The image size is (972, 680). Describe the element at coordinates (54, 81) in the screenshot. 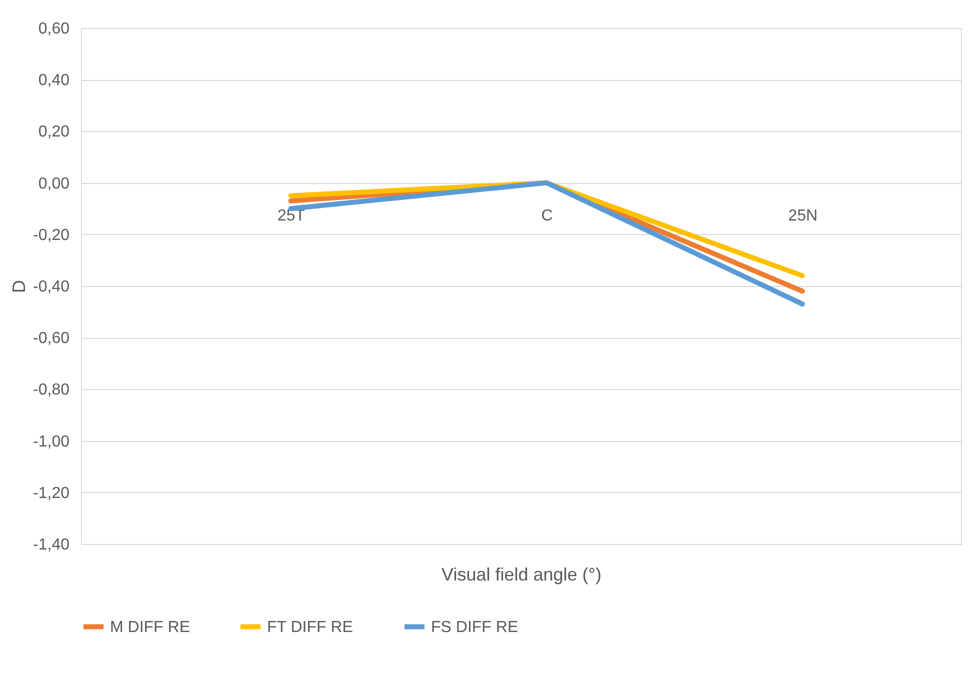

I see `y-tick-label: 0,40` at that location.